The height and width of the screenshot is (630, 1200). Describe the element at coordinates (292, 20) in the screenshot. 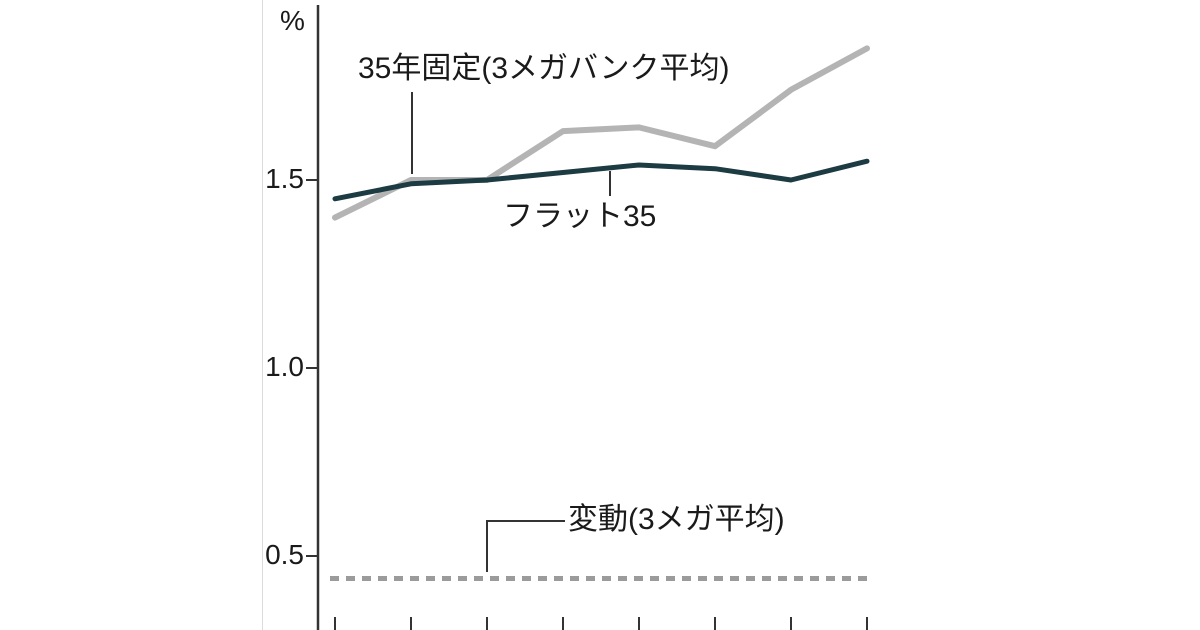

I see `y-axis-unit-label: %` at that location.